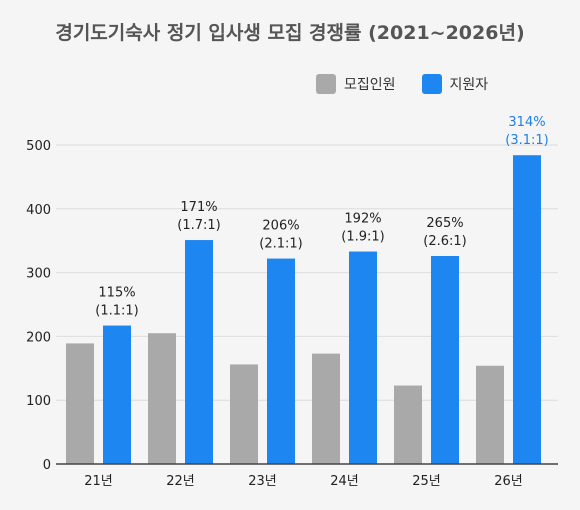 This screenshot has height=510, width=580. I want to click on annotation-rate-2: 206%, so click(280, 226).